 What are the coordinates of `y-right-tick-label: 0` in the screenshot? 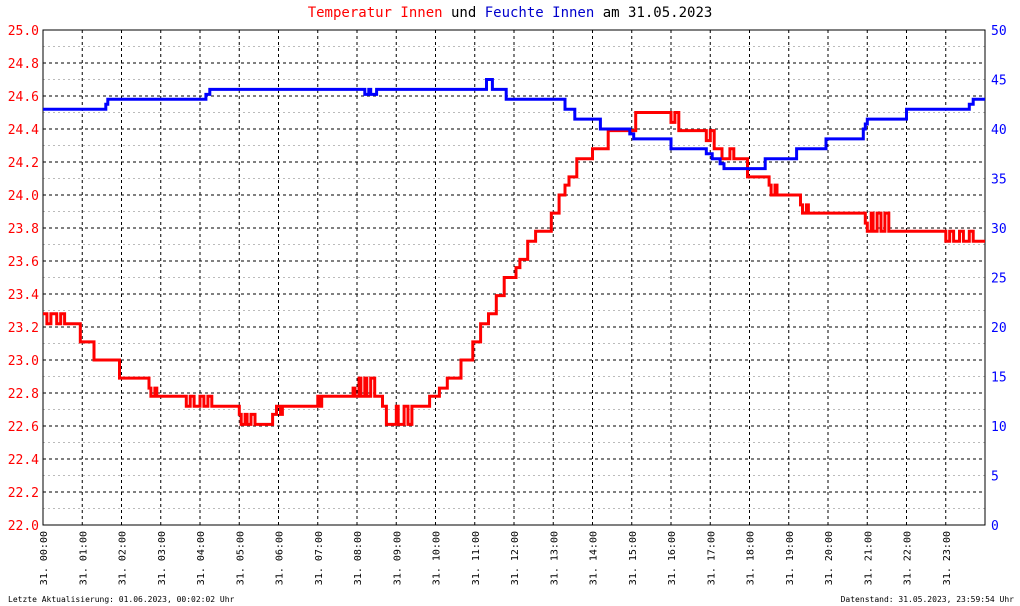 It's located at (995, 526).